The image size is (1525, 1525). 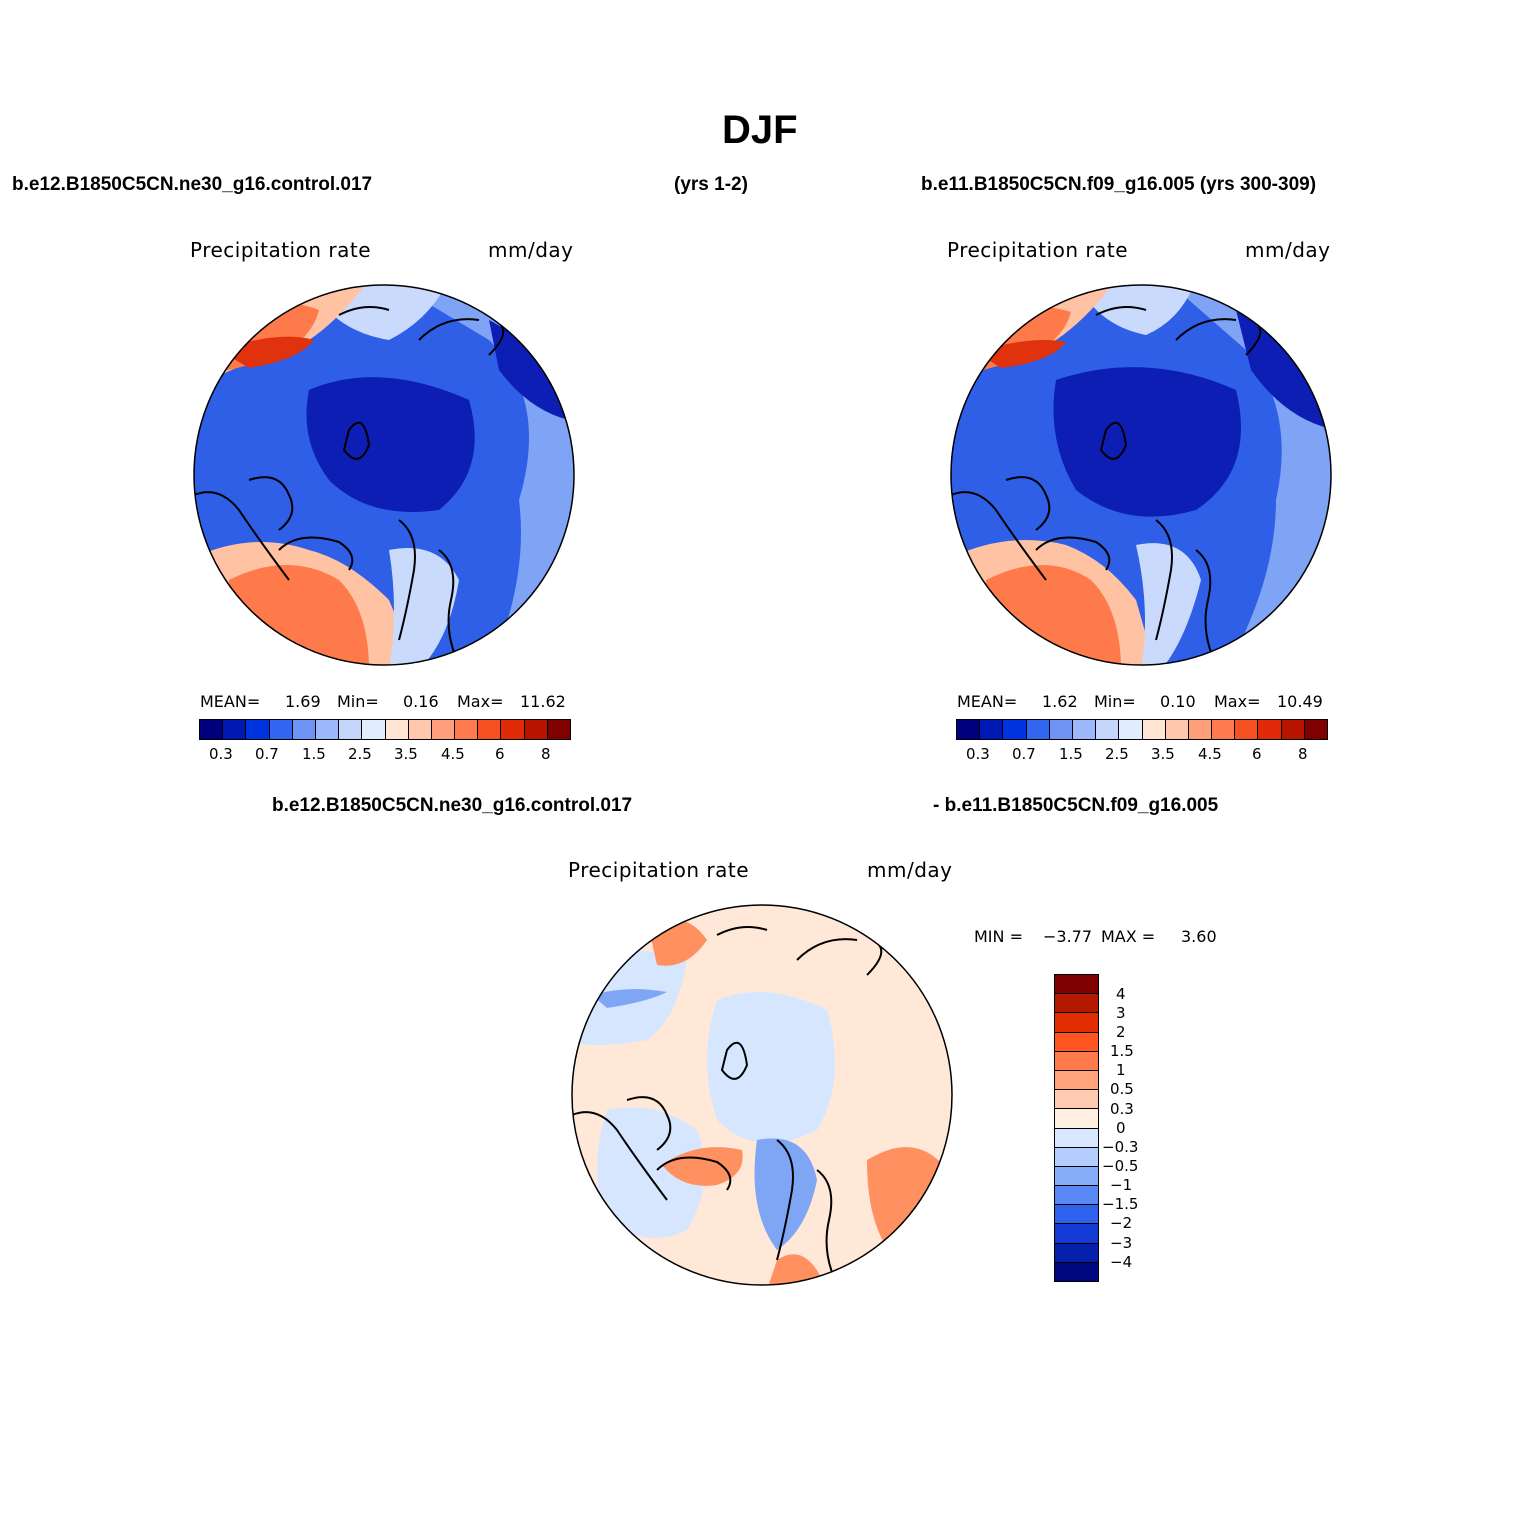 What do you see at coordinates (267, 754) in the screenshot?
I see `left-colorbar-tick: 0.7` at bounding box center [267, 754].